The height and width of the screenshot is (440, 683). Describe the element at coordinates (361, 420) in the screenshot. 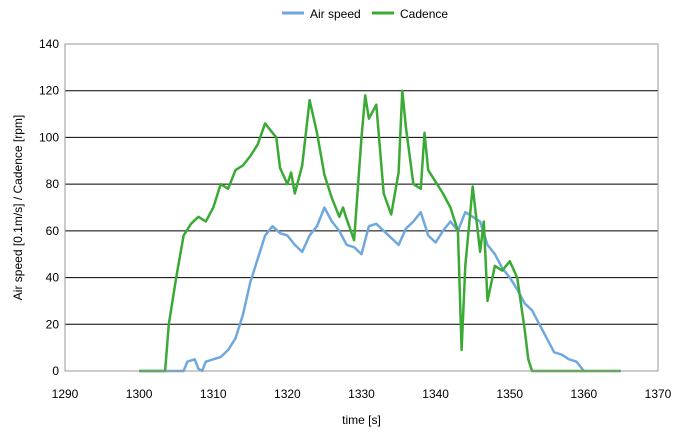

I see `x-axis-label: time [s]` at that location.